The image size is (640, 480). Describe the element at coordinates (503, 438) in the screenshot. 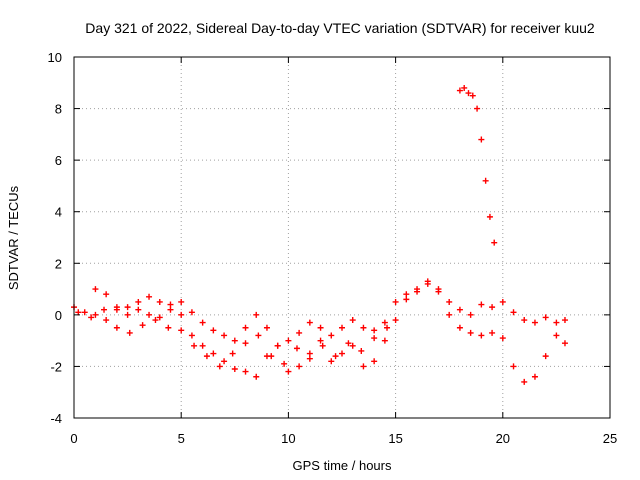

I see `x-tick-label: 20` at that location.